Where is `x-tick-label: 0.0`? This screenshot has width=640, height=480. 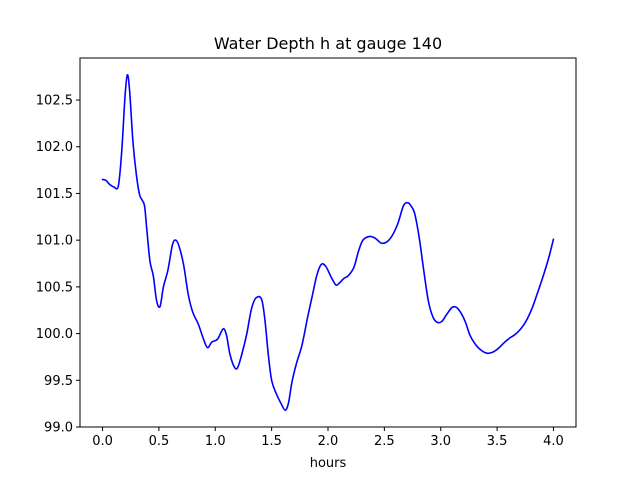
x-tick-label: 0.0 is located at coordinates (102, 441).